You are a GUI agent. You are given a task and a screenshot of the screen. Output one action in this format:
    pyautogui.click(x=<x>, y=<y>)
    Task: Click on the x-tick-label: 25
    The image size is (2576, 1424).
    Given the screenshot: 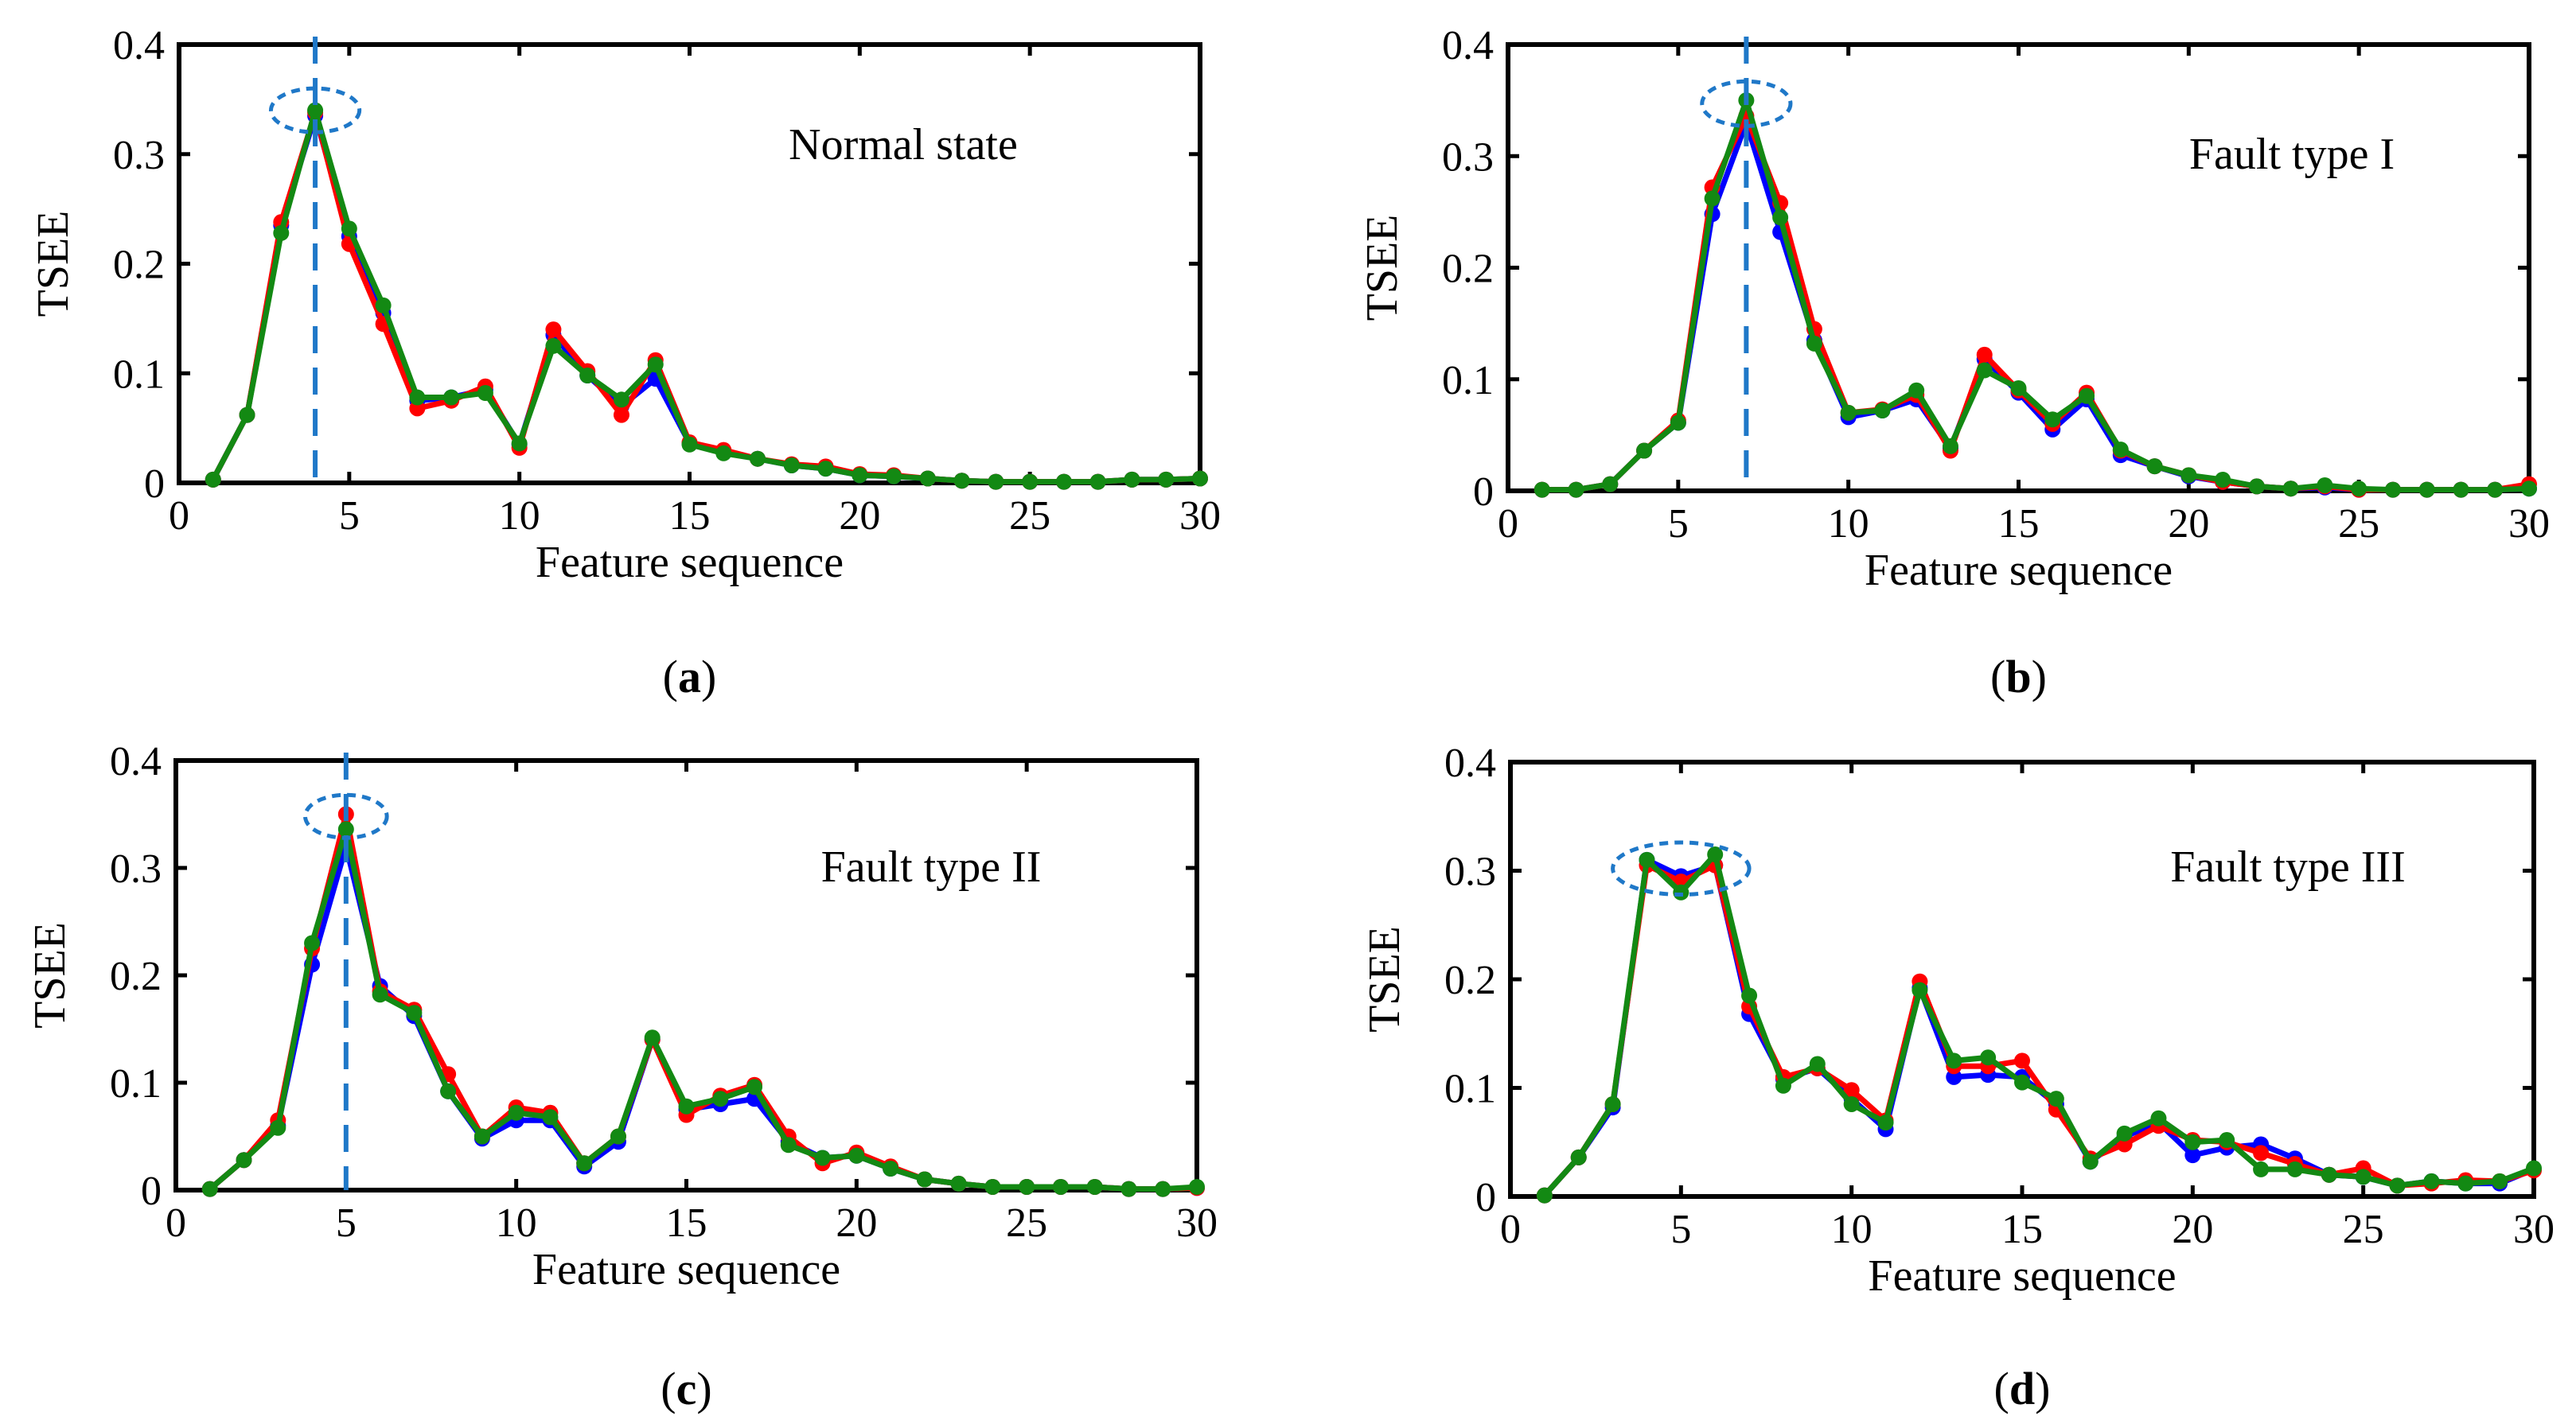 What is the action you would take?
    pyautogui.click(x=1026, y=1223)
    